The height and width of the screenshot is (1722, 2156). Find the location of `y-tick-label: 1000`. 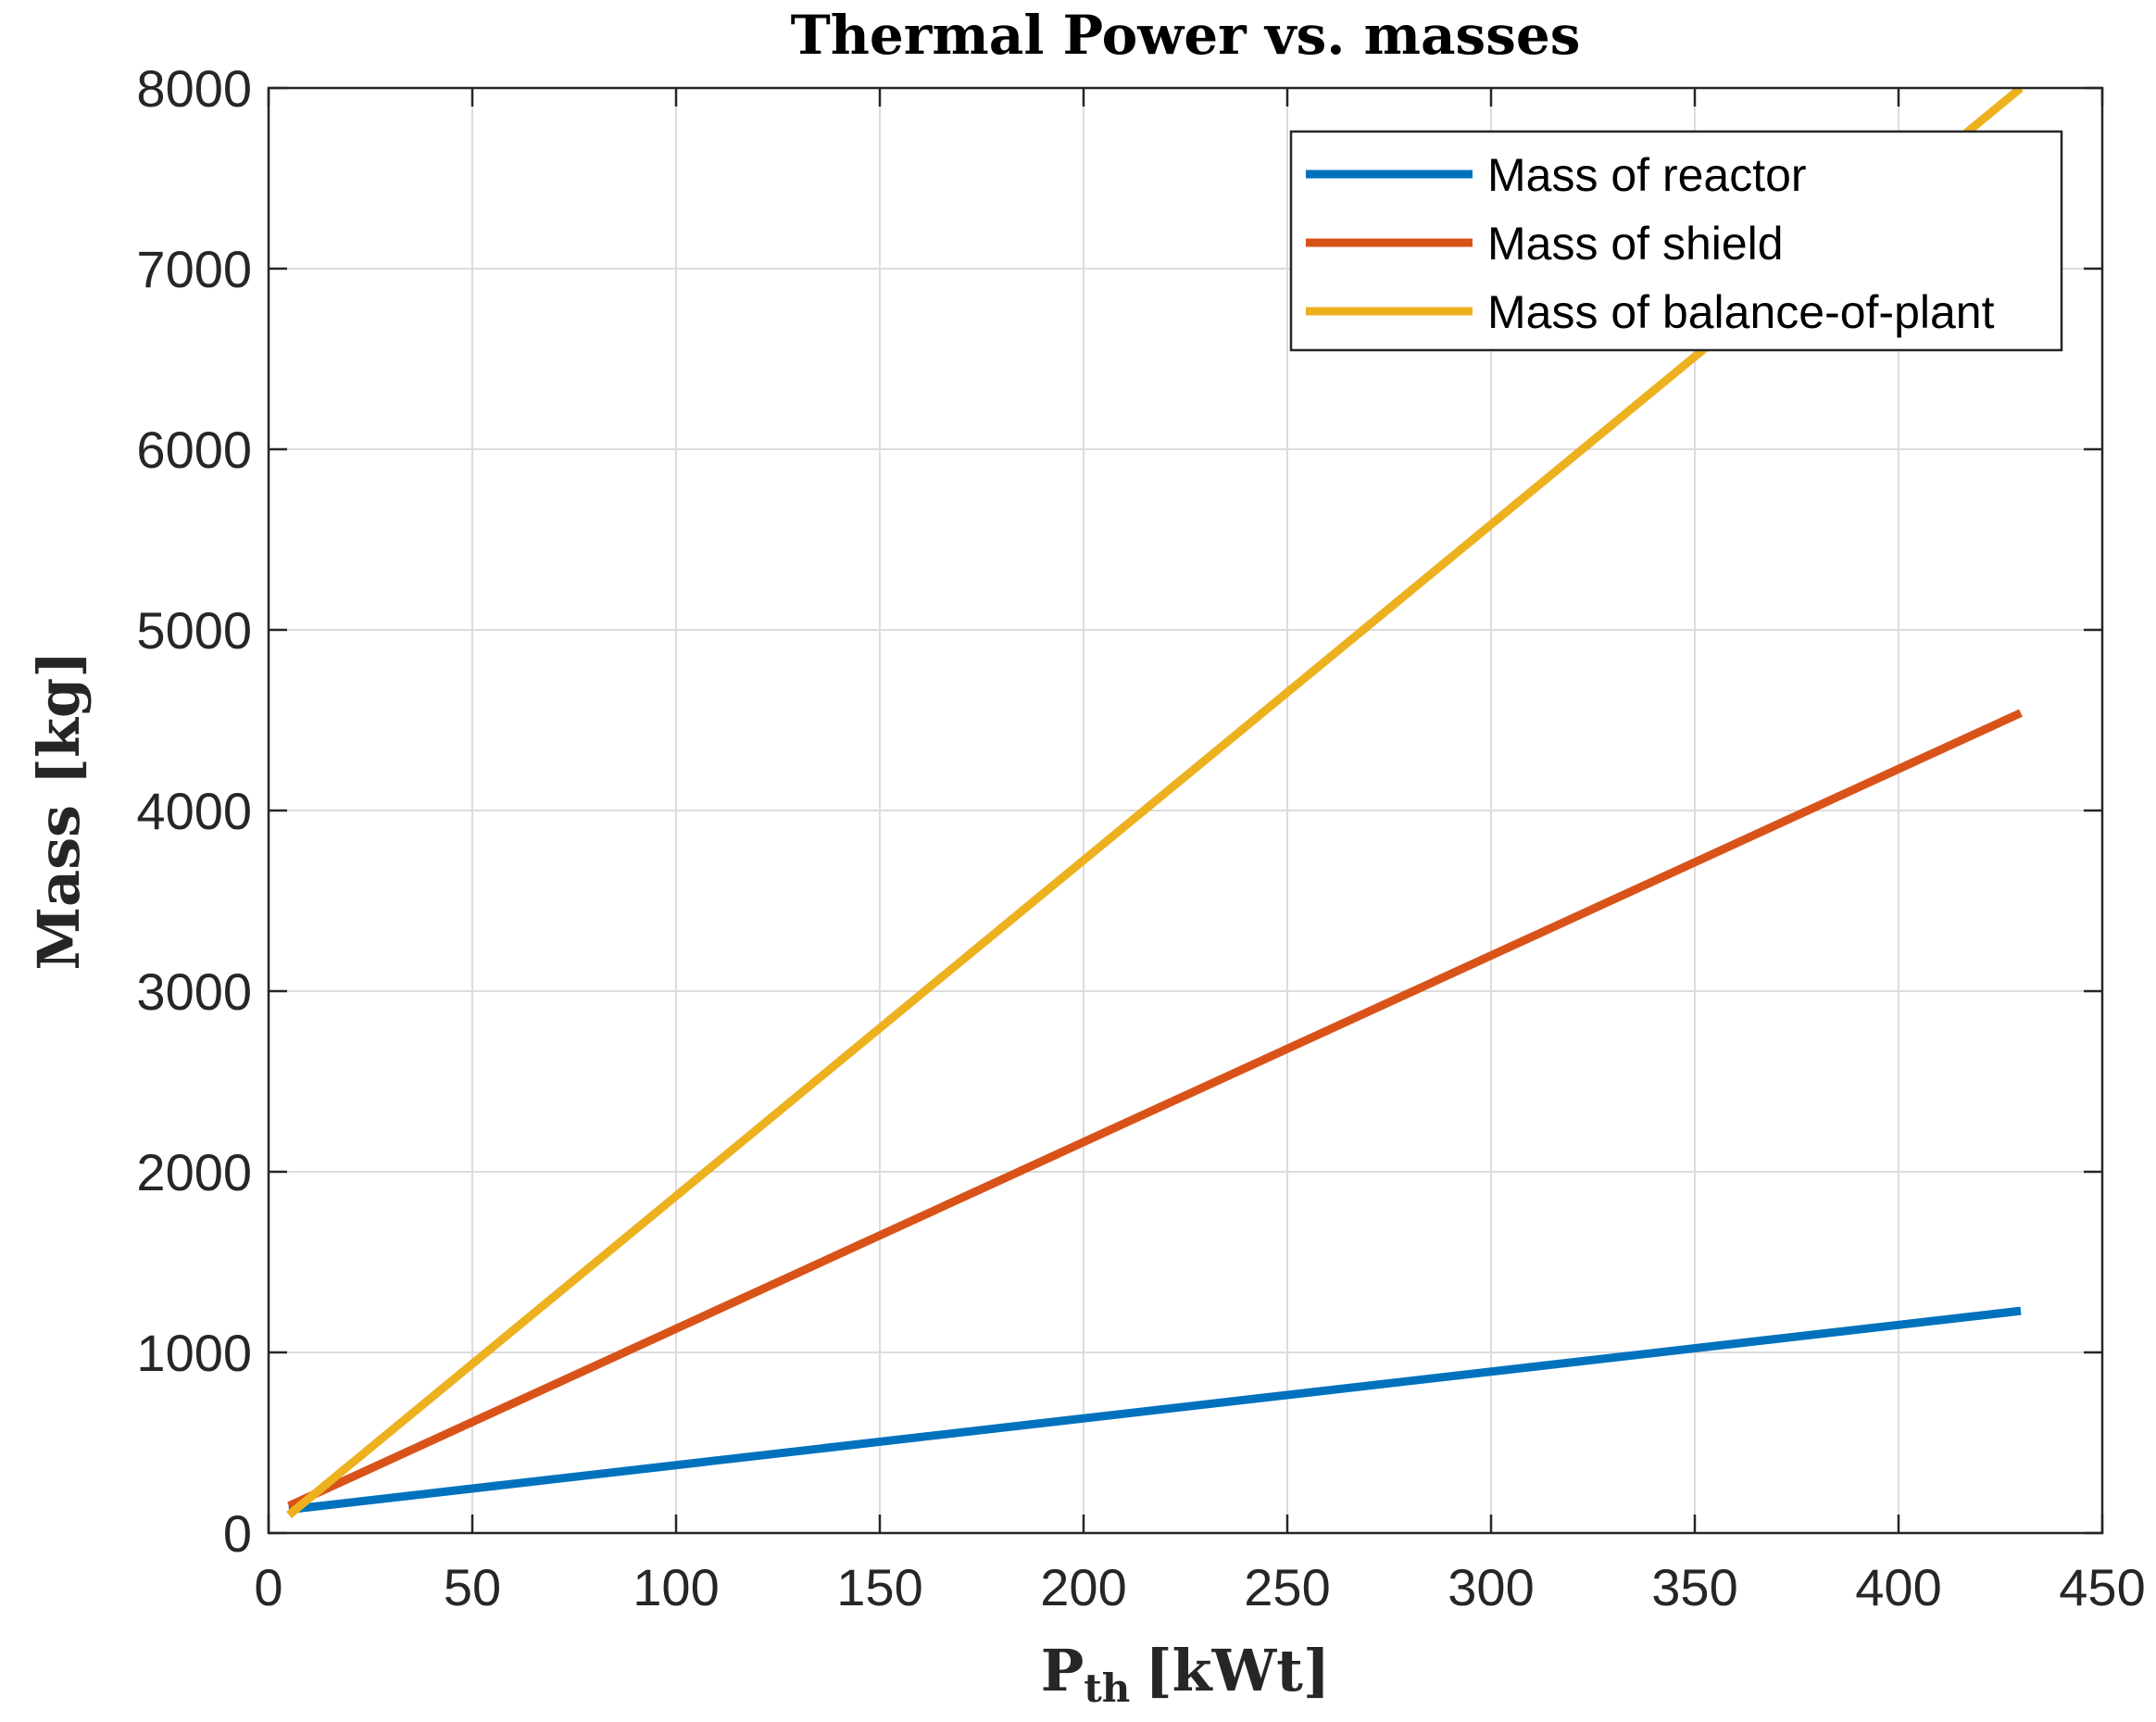

y-tick-label: 1000 is located at coordinates (194, 1353).